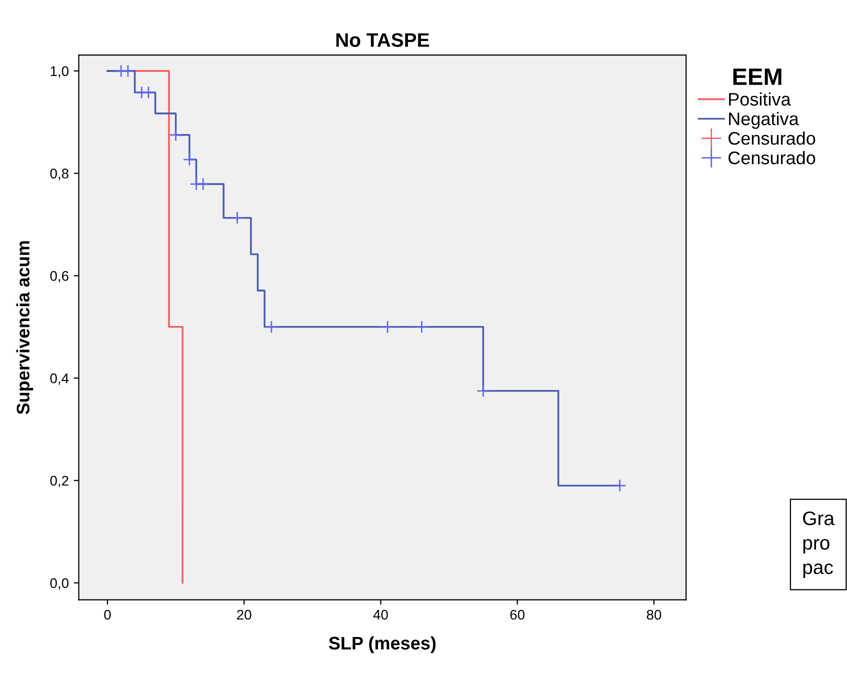 This screenshot has height=680, width=847. What do you see at coordinates (244, 615) in the screenshot?
I see `x-tick-label: 20` at bounding box center [244, 615].